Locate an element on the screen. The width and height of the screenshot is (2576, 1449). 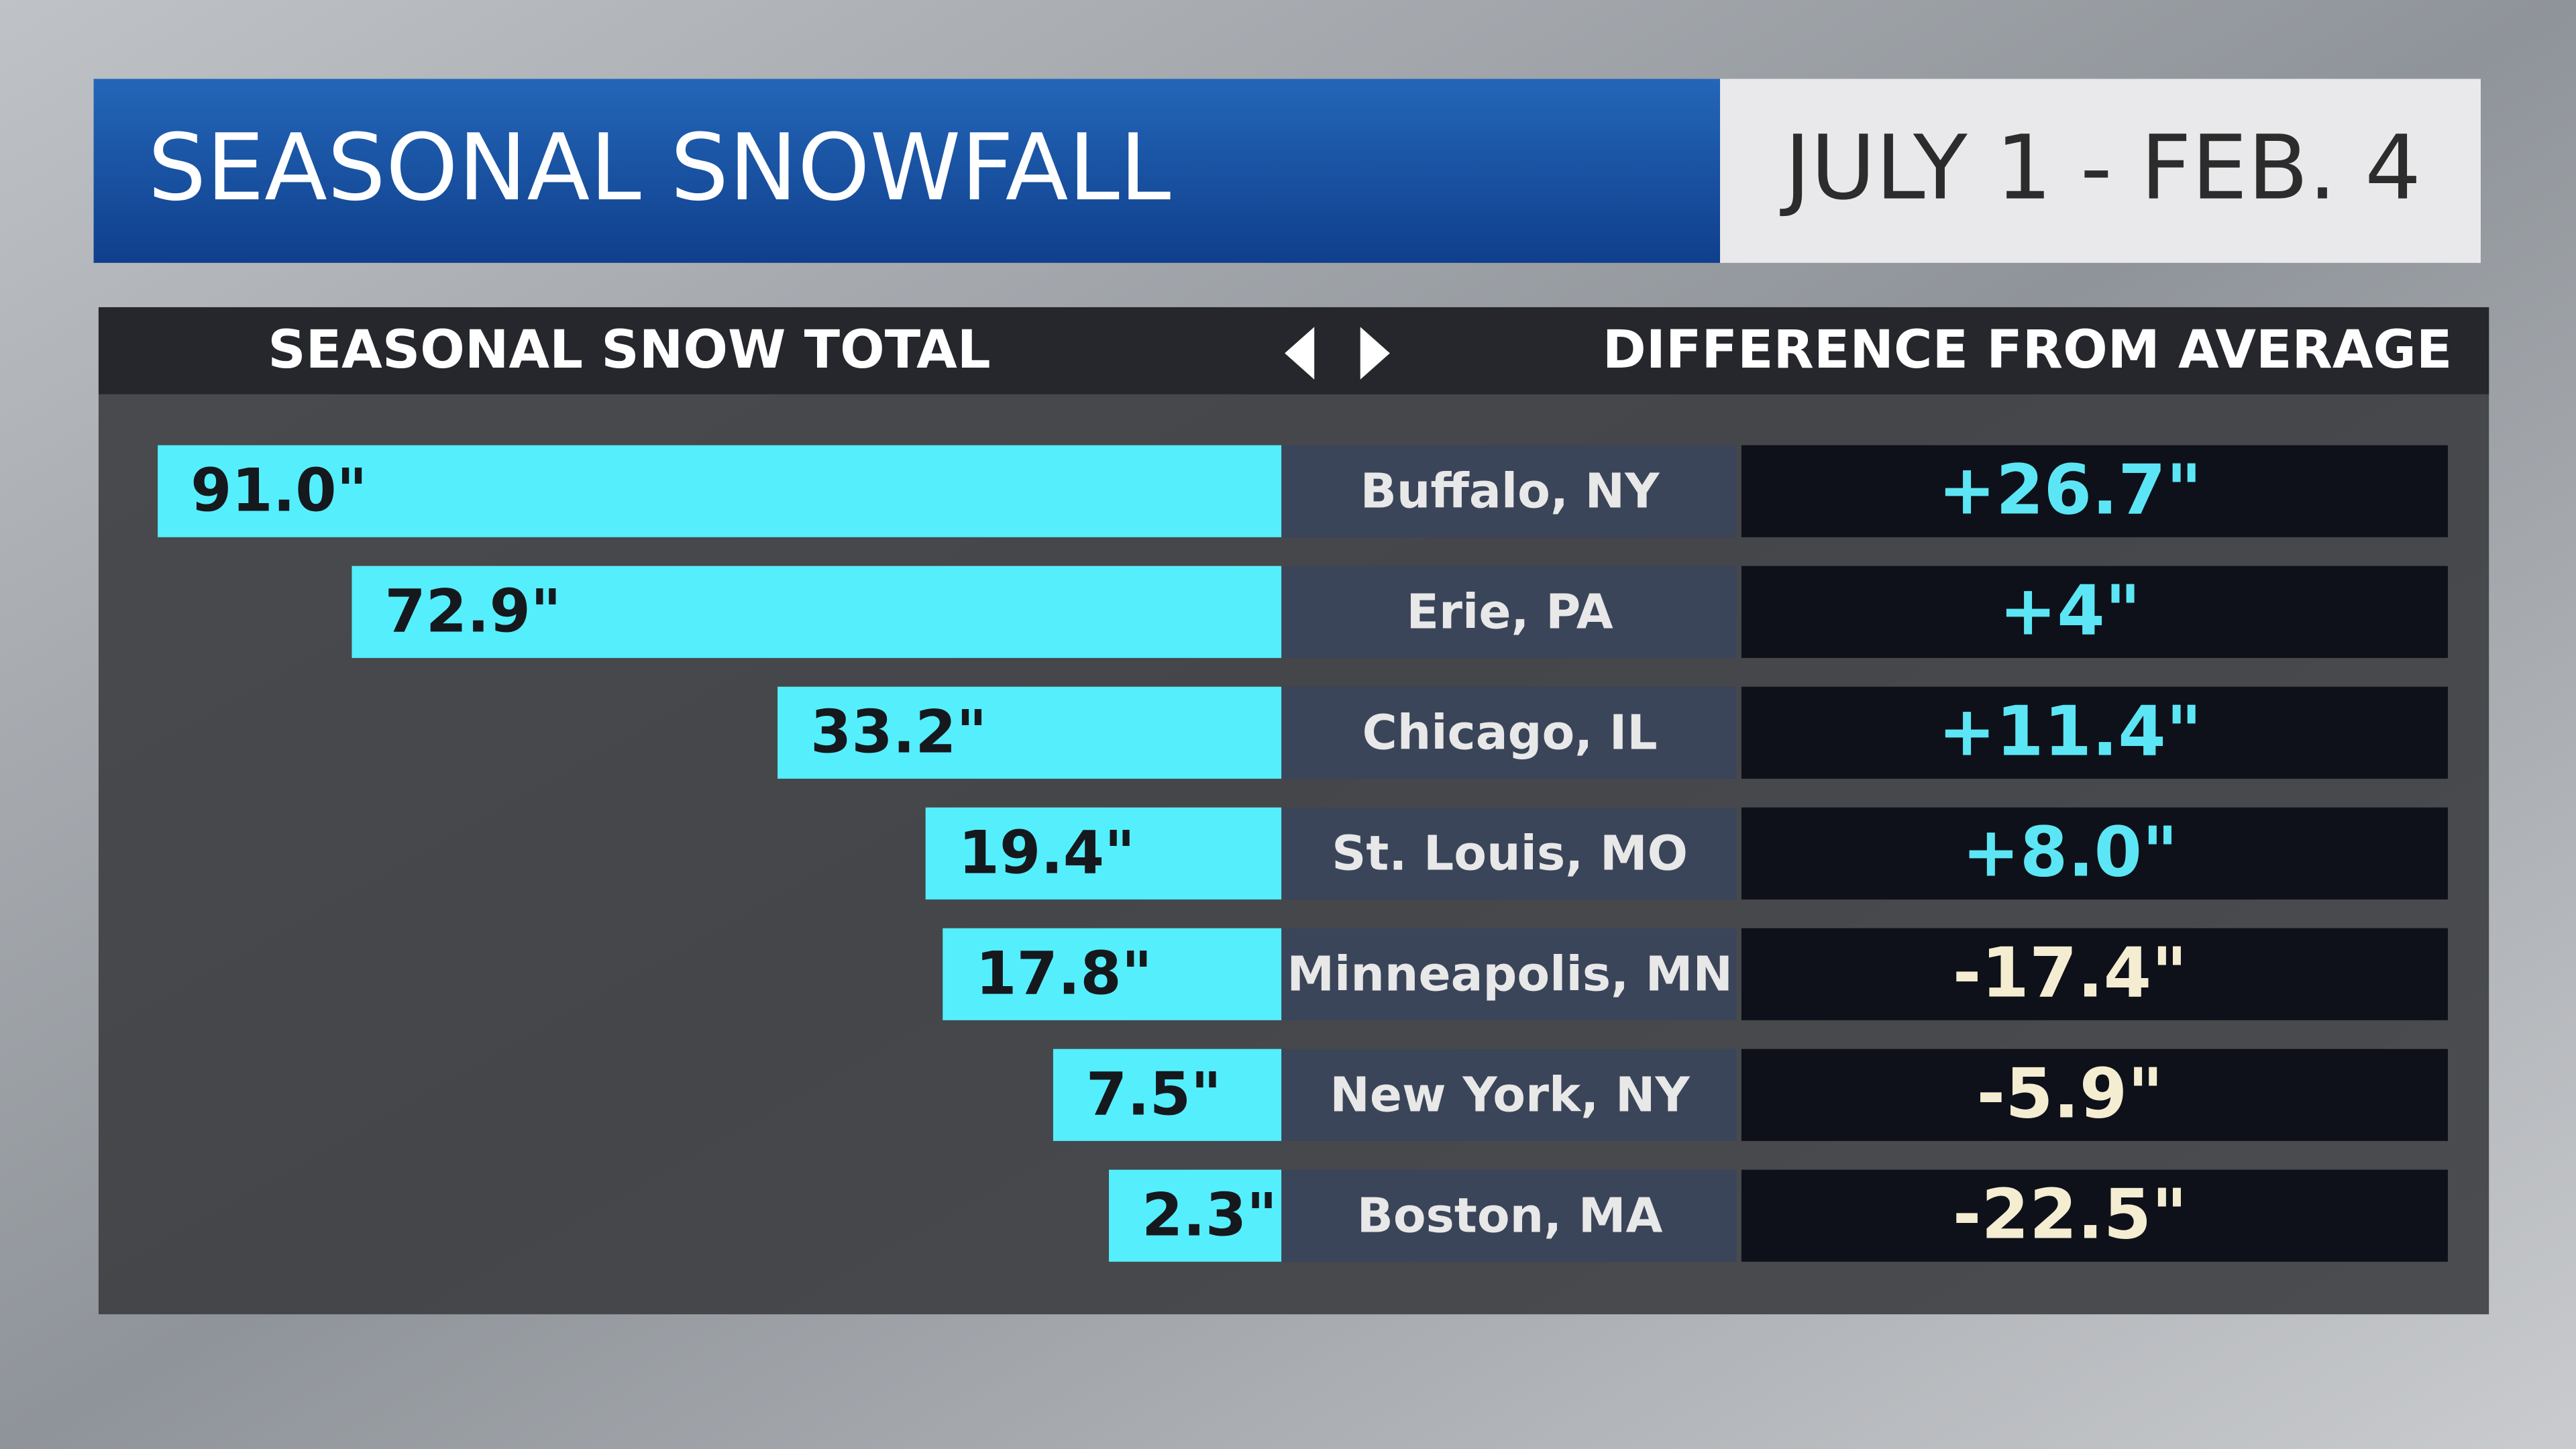
arrow-left is located at coordinates (1300, 353).